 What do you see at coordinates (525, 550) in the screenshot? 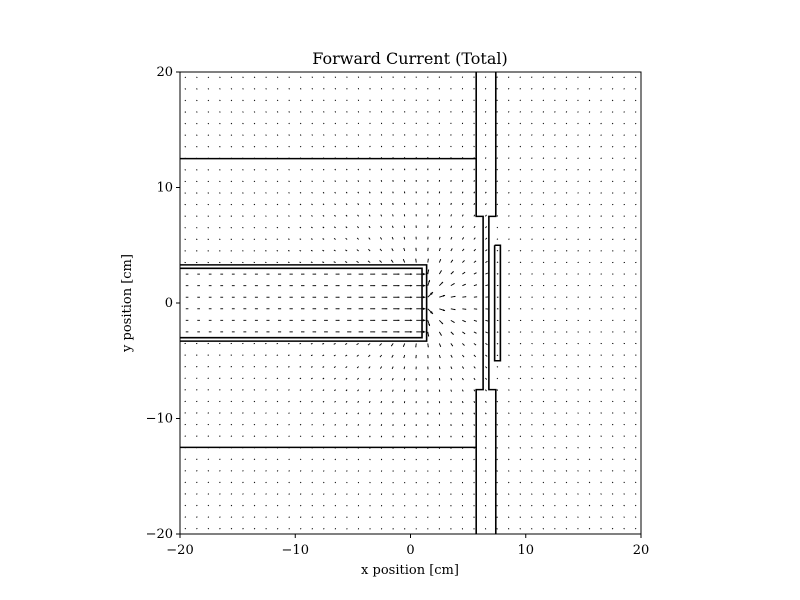
I see `x-tick-label: 10` at bounding box center [525, 550].